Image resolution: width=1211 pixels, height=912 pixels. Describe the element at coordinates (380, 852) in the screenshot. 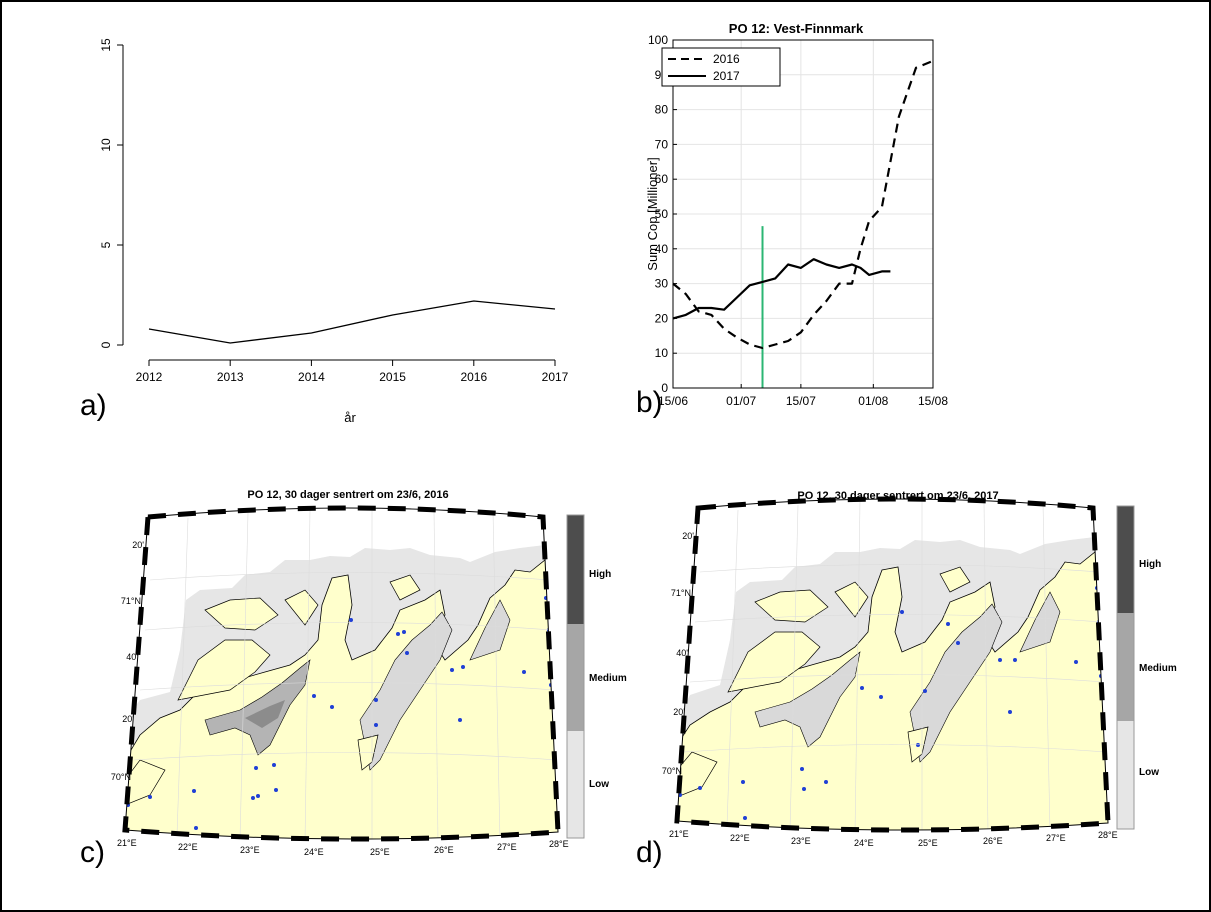

I see `map-c-lon-label: 25°E` at that location.